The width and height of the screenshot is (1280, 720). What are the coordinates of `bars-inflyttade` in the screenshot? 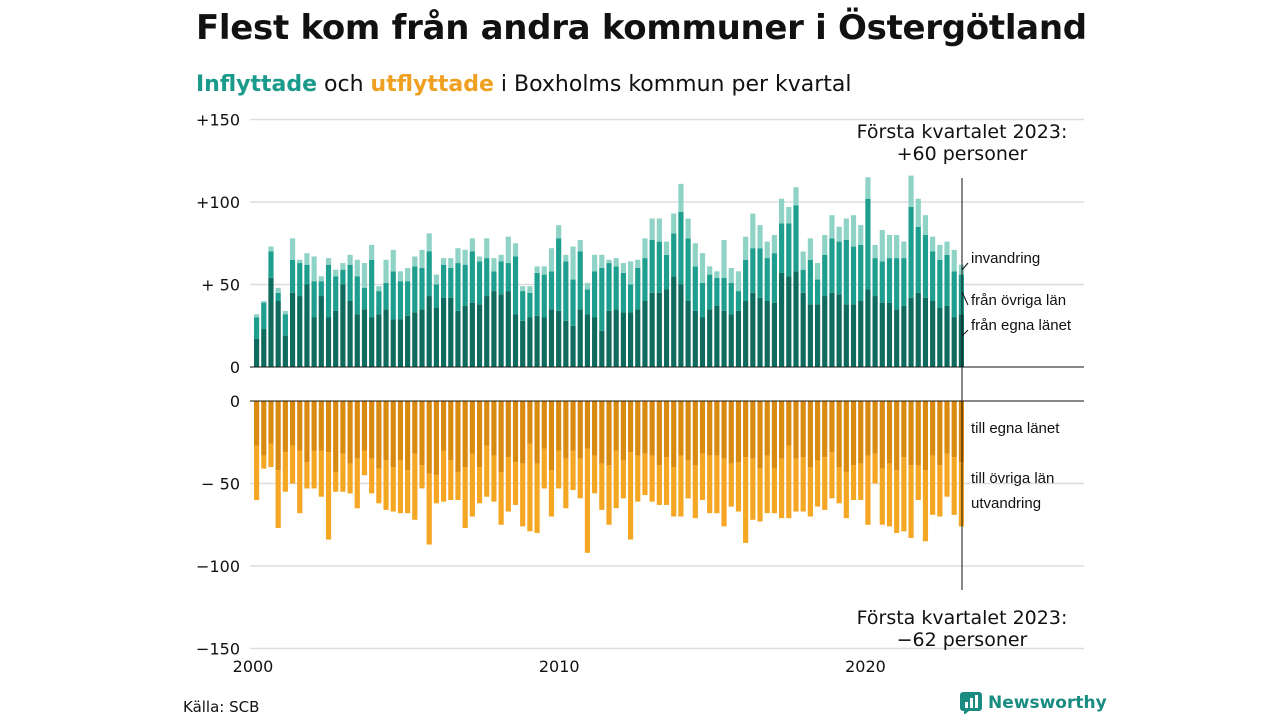 It's located at (609, 271).